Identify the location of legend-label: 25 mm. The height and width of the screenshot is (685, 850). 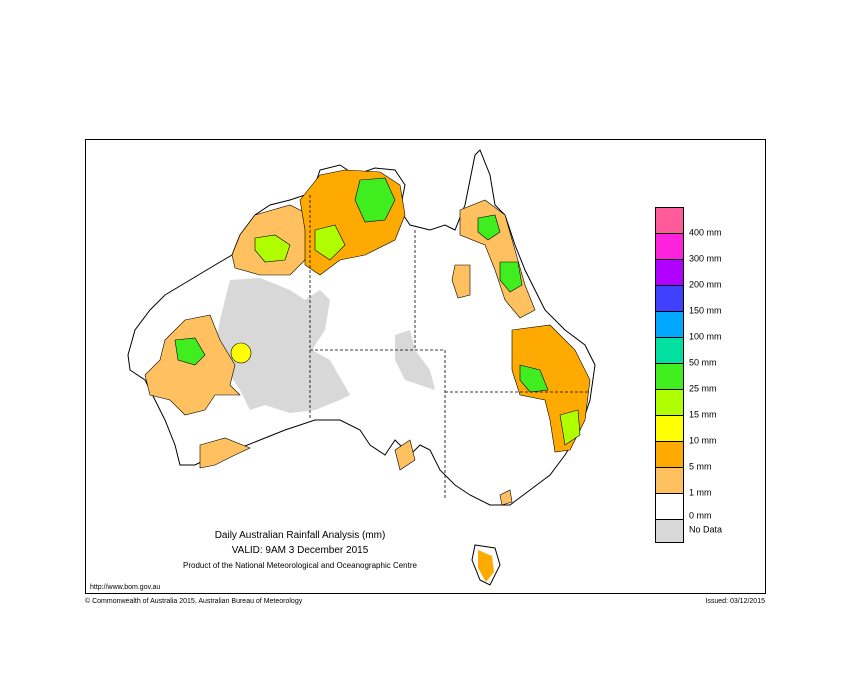
(703, 388).